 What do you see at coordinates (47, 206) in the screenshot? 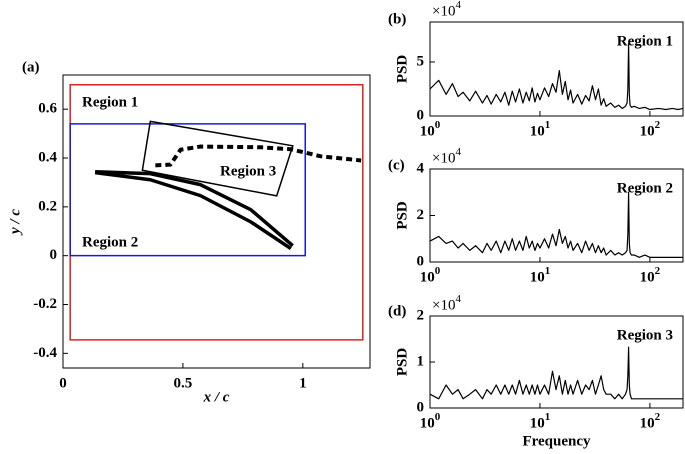
I see `y-tick-label: 0.2` at bounding box center [47, 206].